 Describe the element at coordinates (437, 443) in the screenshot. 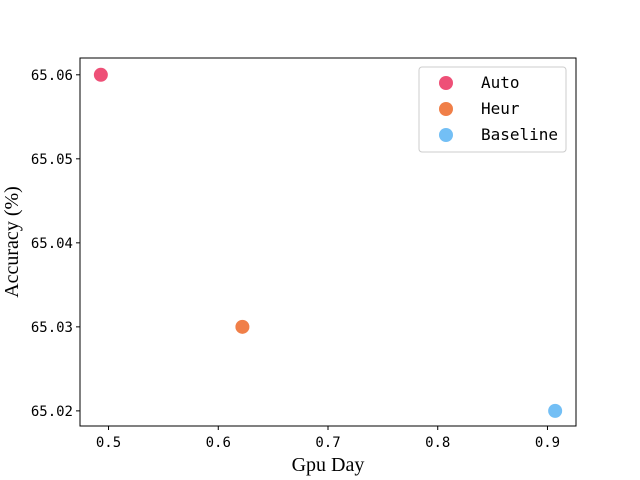

I see `x-tick-label: 0.8` at that location.